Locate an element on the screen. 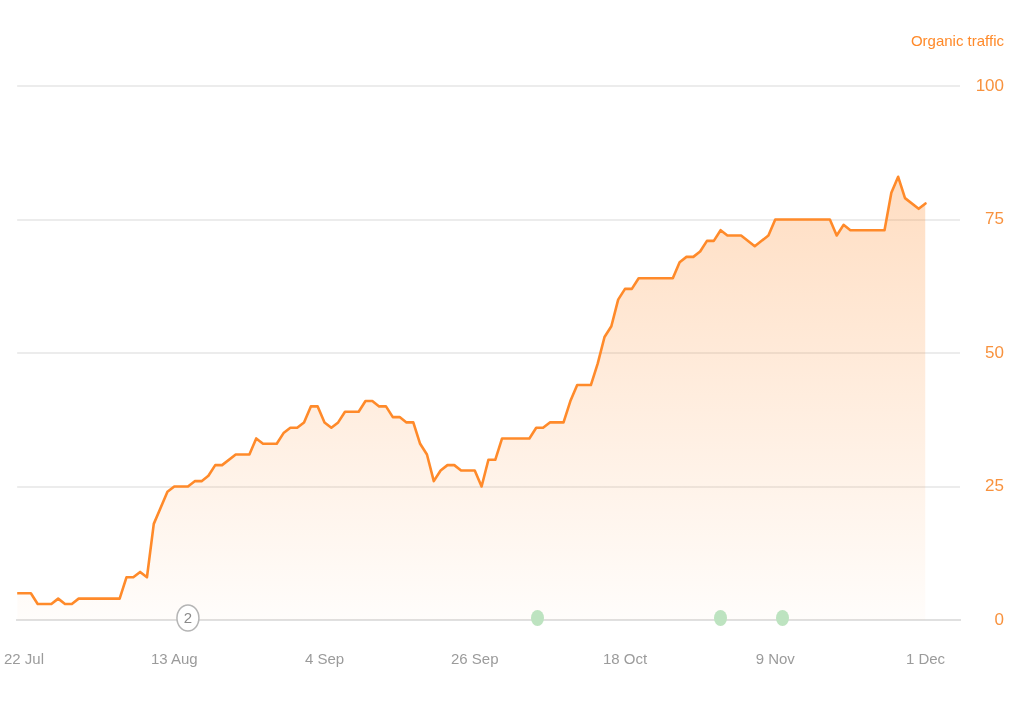 The width and height of the screenshot is (1024, 709). x-tick-label: 9 Nov is located at coordinates (775, 659).